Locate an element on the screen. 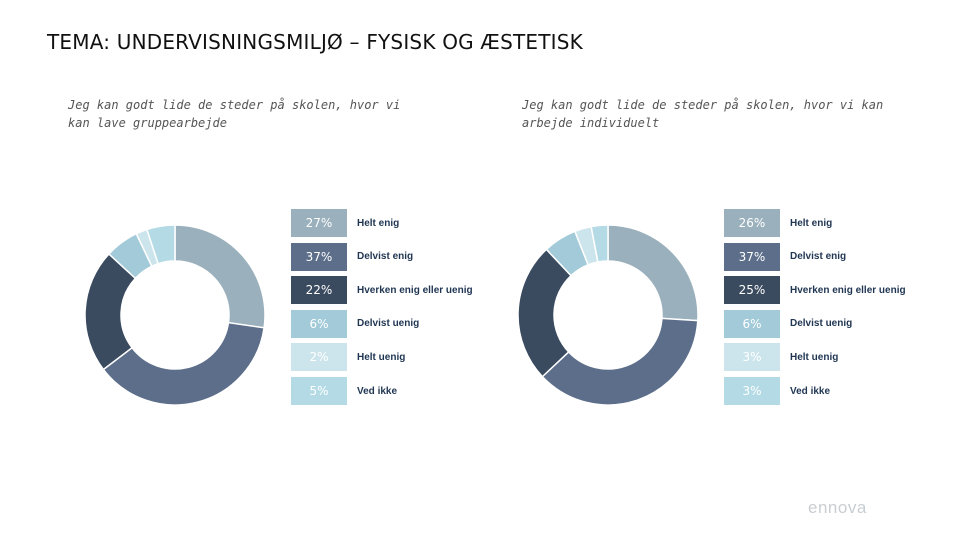  legend-row-ved-ikke: 5% Ved ikke is located at coordinates (391, 391).